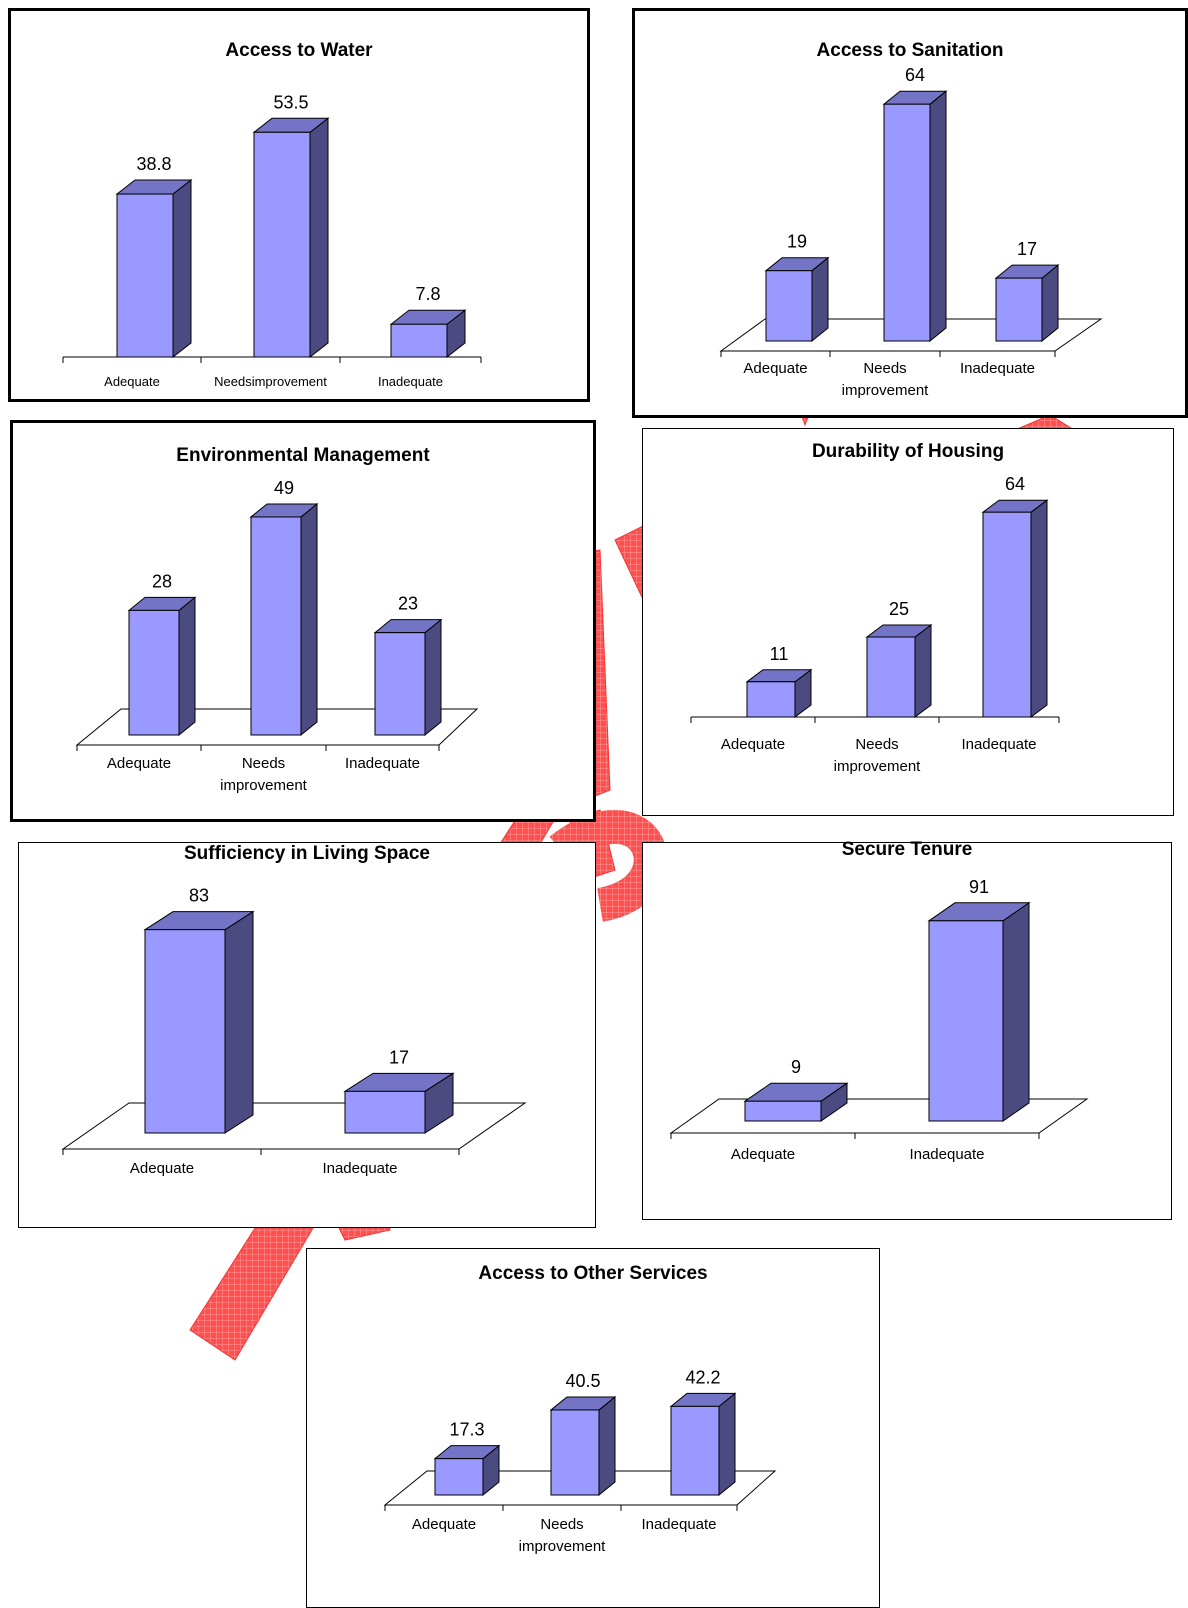  I want to click on chart-title: Durability of Housing, so click(908, 451).